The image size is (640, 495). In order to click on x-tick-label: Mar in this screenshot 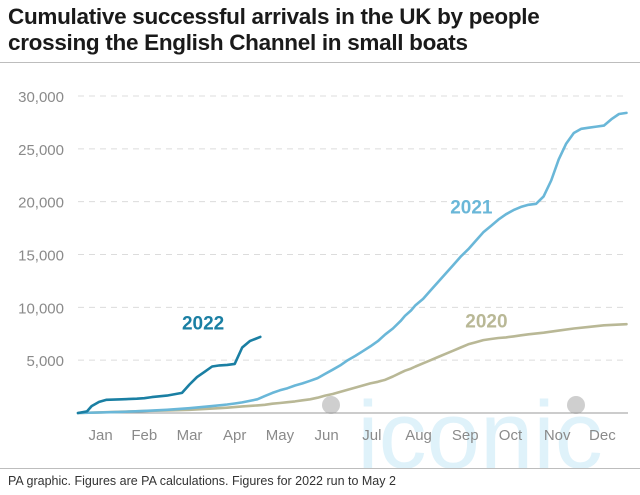, I will do `click(190, 435)`.